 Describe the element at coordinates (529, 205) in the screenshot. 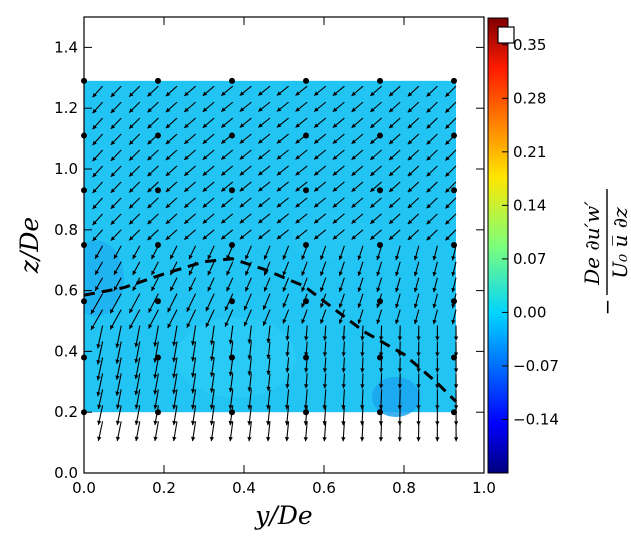

I see `colorbar-tick-label: 0.14` at that location.